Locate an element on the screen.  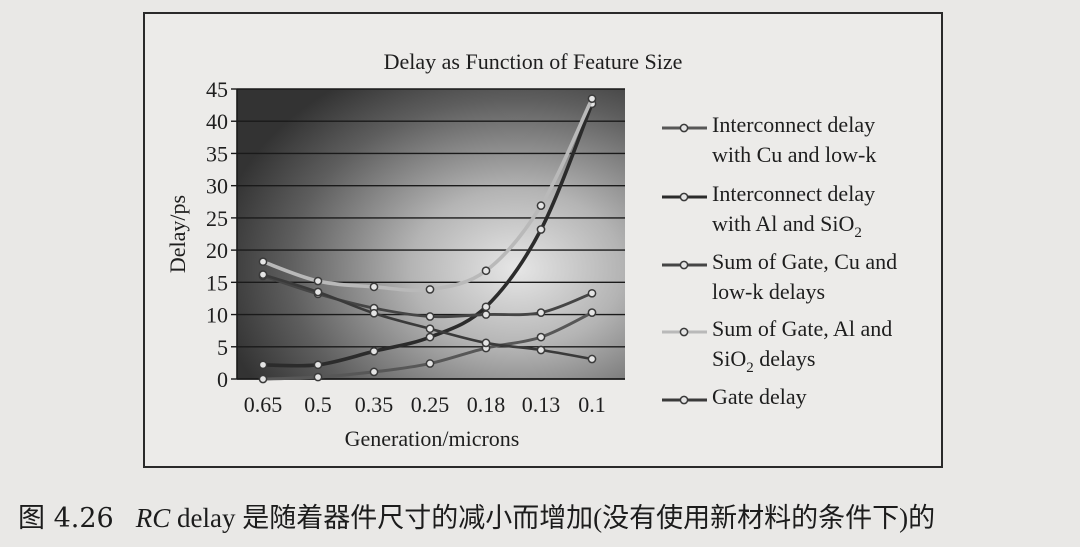
x-tick-label: 0.5 is located at coordinates (318, 404).